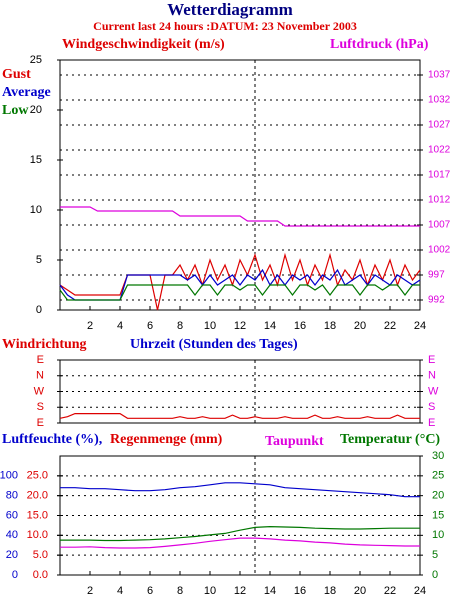 This screenshot has height=599, width=461. What do you see at coordinates (390, 439) in the screenshot?
I see `legend-entry: Temperatur (°C)` at bounding box center [390, 439].